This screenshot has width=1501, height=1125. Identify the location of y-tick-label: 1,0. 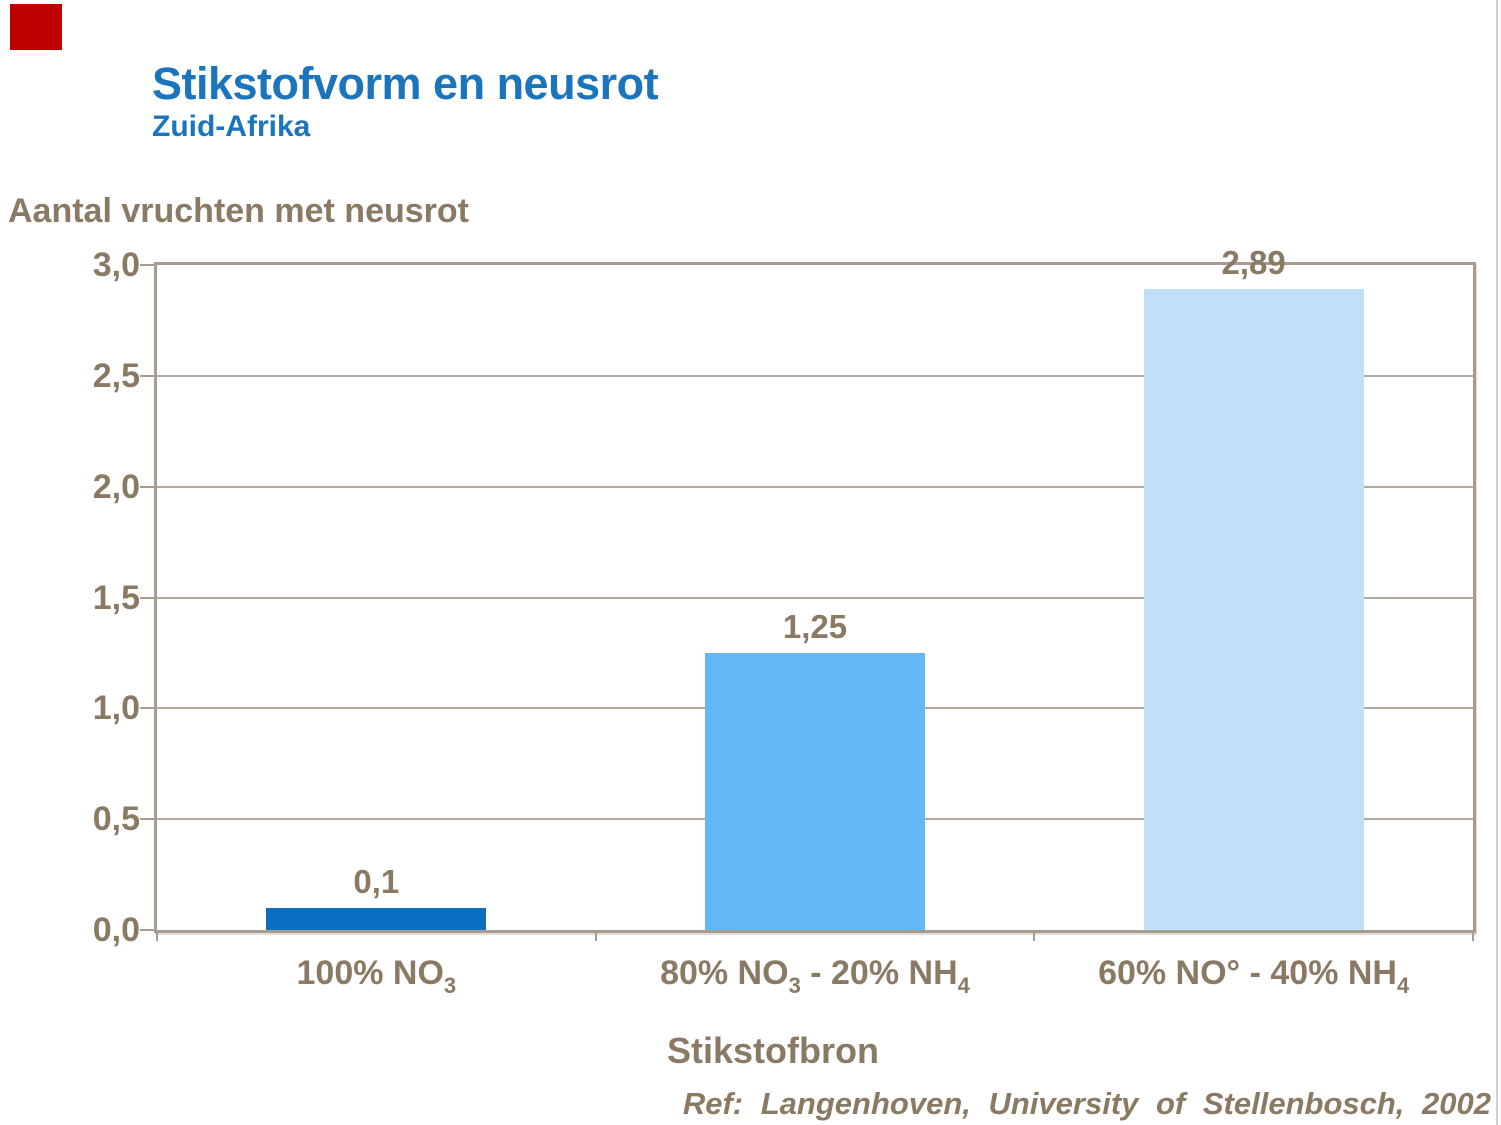
(116, 708).